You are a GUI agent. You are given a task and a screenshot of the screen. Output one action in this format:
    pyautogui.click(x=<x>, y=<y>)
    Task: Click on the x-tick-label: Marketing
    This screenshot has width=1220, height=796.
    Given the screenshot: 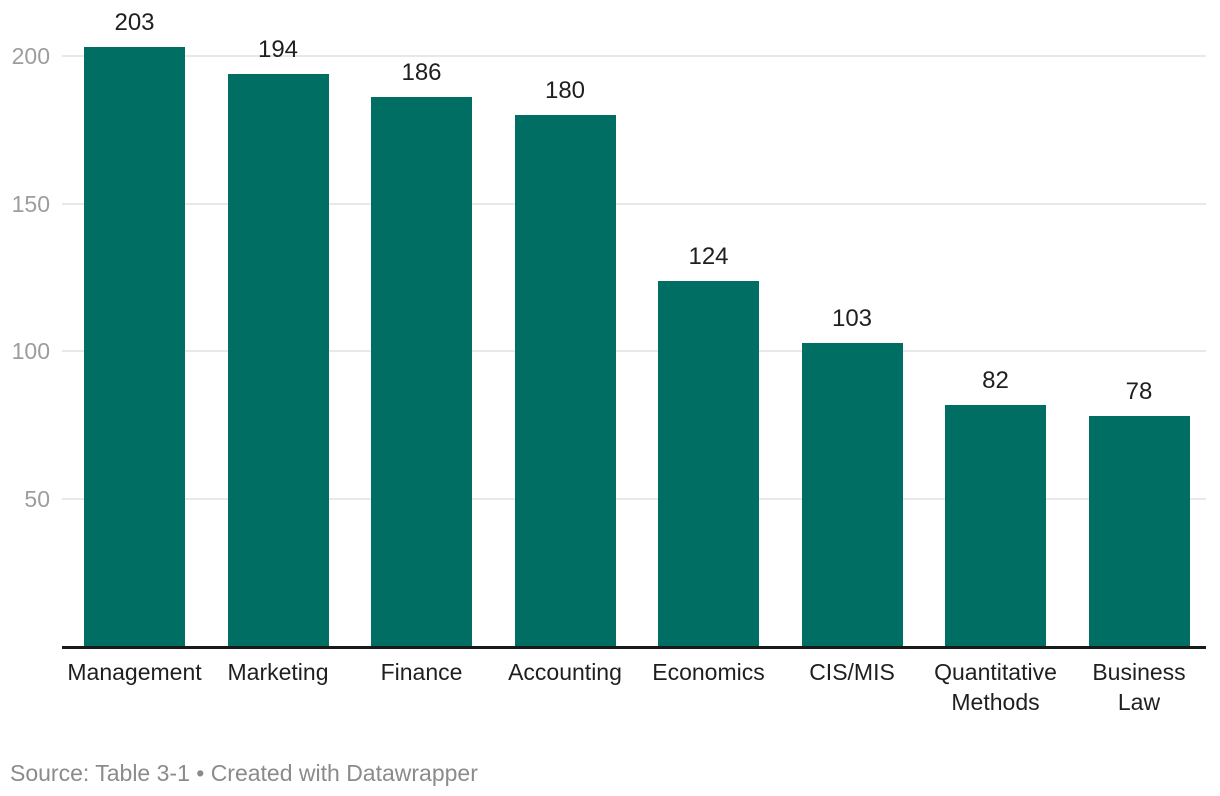 What is the action you would take?
    pyautogui.click(x=278, y=672)
    